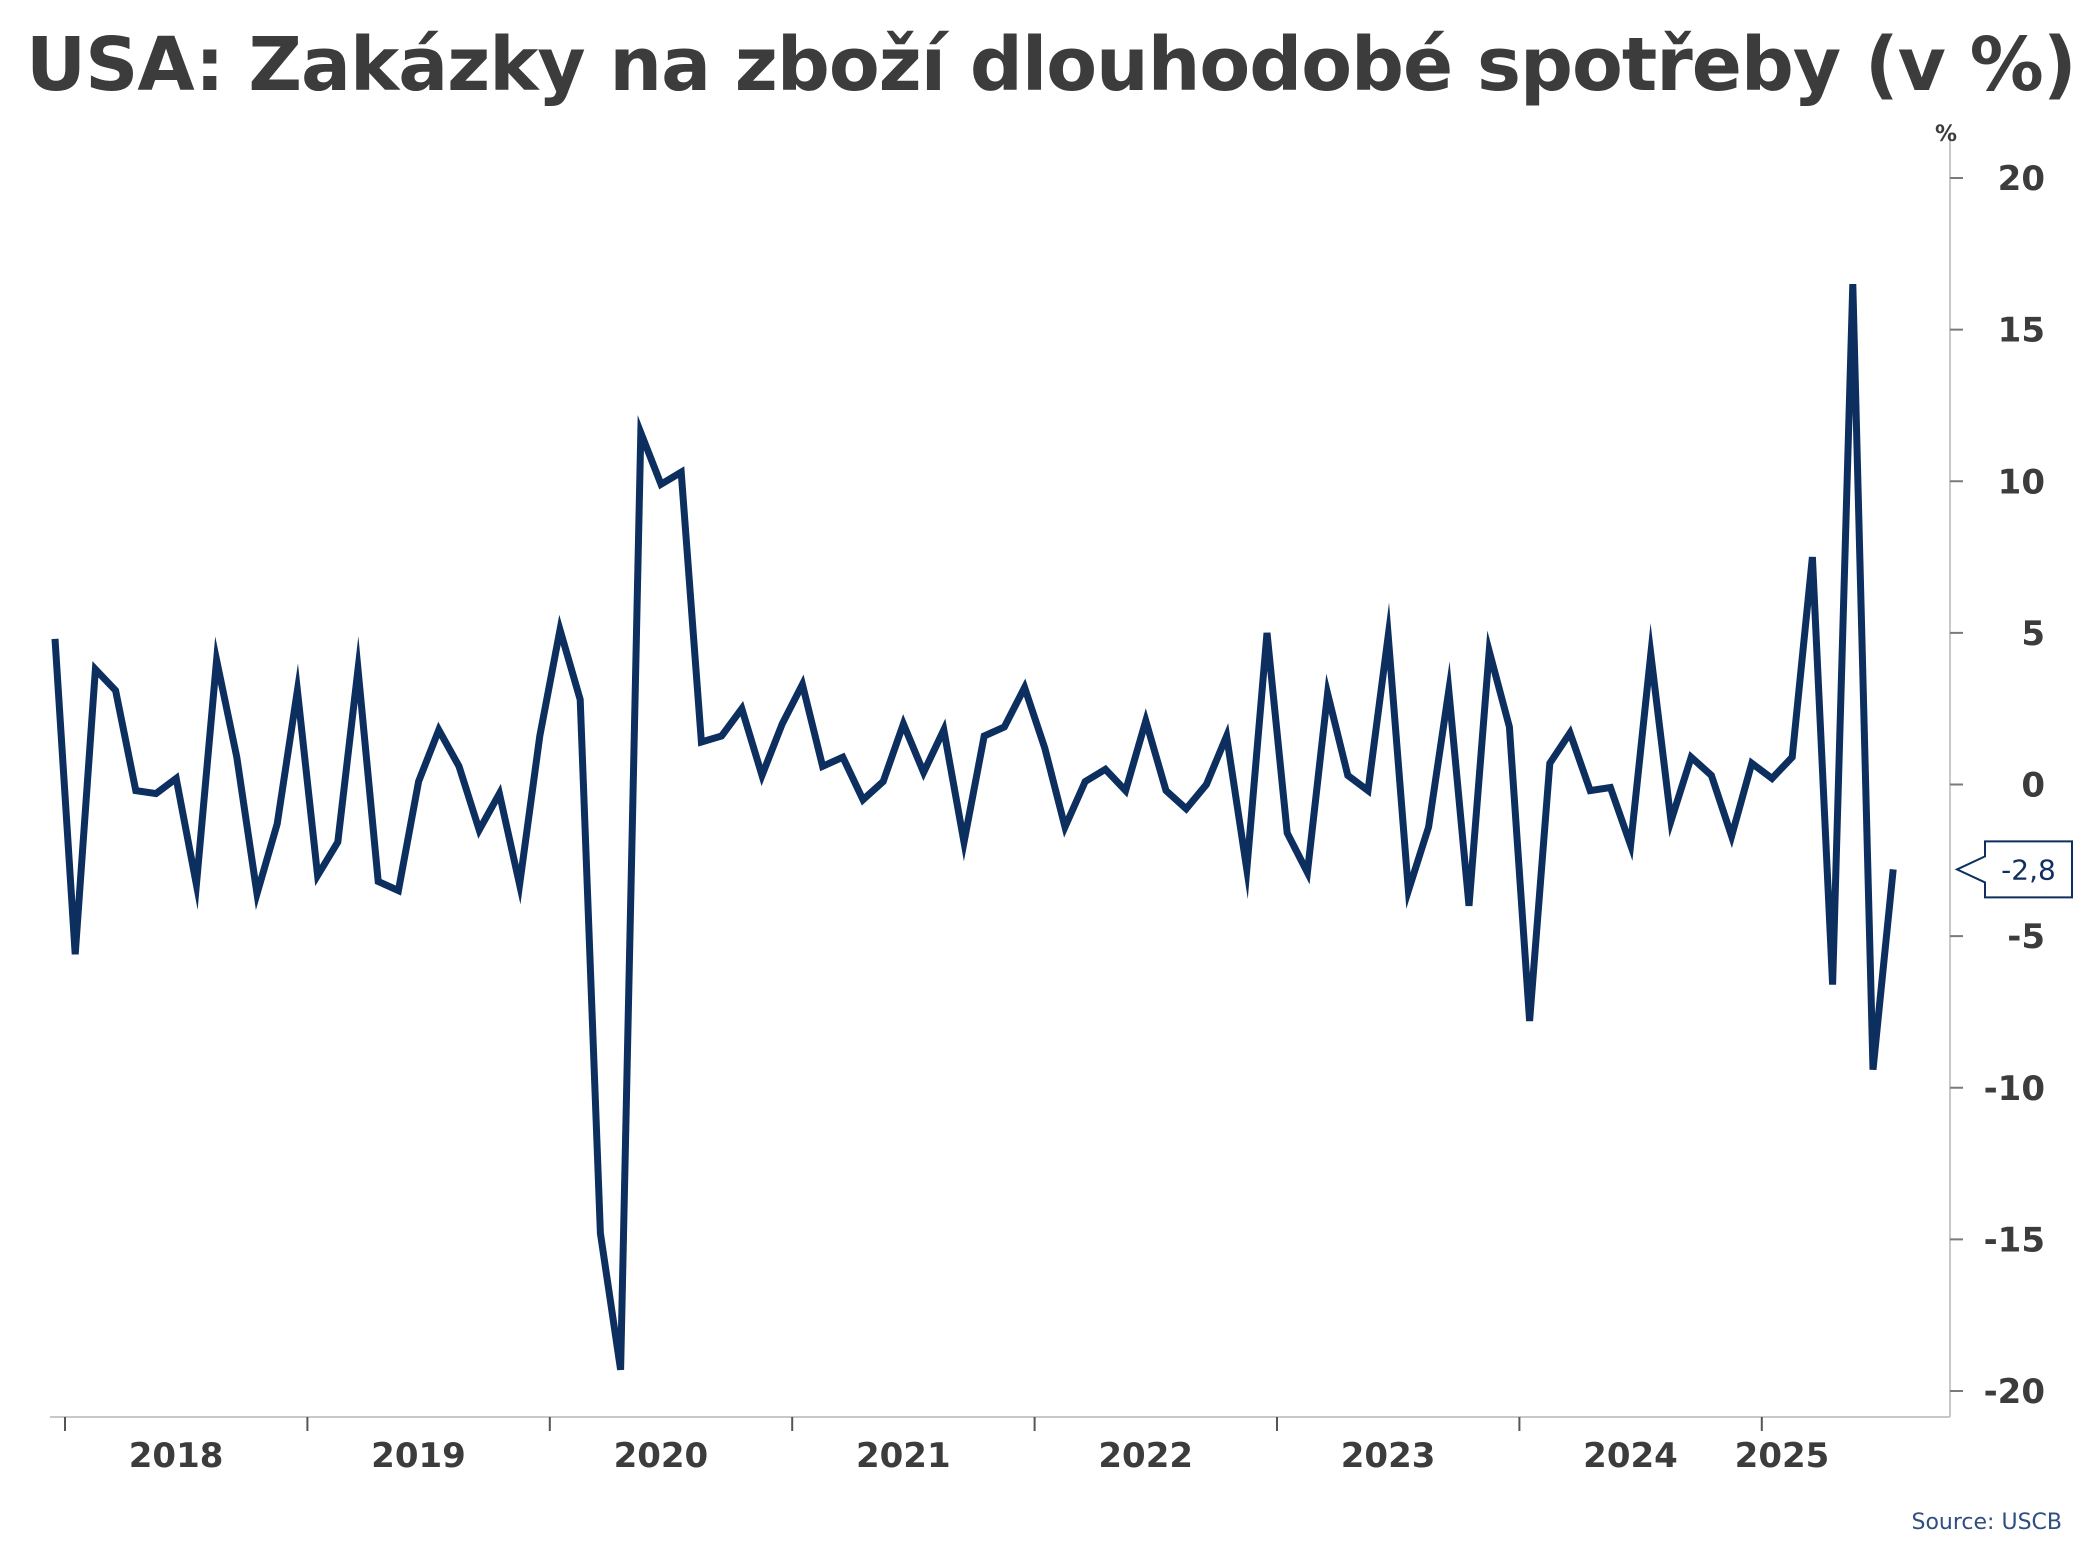 Image resolution: width=2093 pixels, height=1568 pixels. I want to click on x-year-label: 2018, so click(176, 1456).